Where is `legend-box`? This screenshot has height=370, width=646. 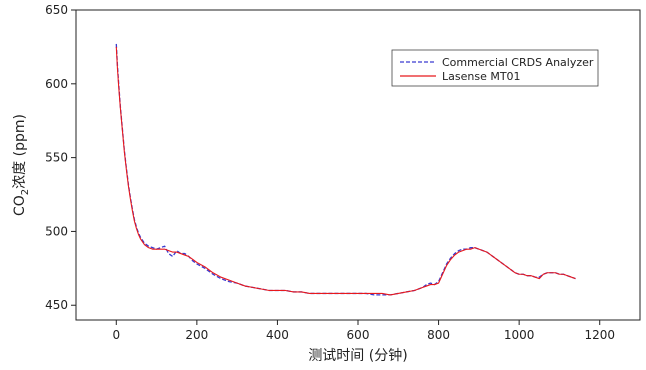 legend-box is located at coordinates (495, 68).